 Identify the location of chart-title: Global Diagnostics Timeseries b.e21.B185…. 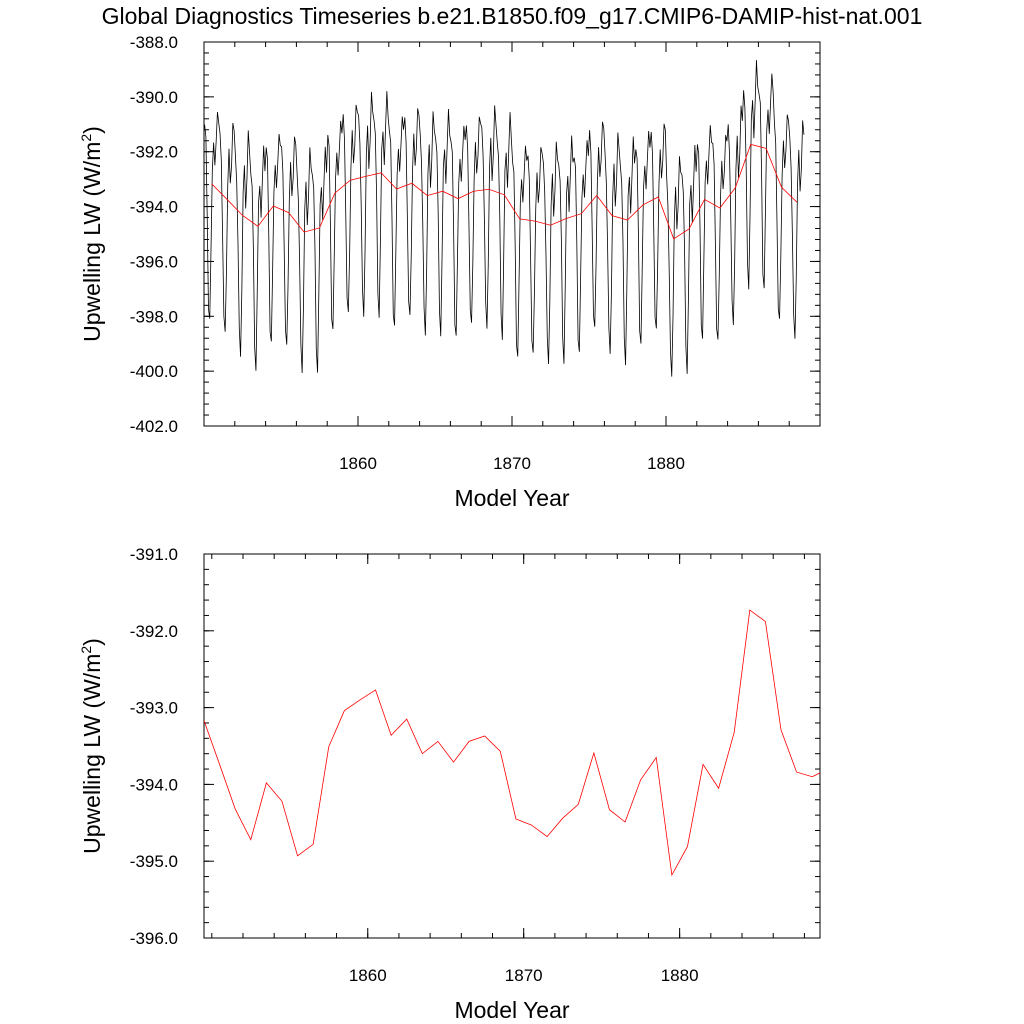
(512, 16).